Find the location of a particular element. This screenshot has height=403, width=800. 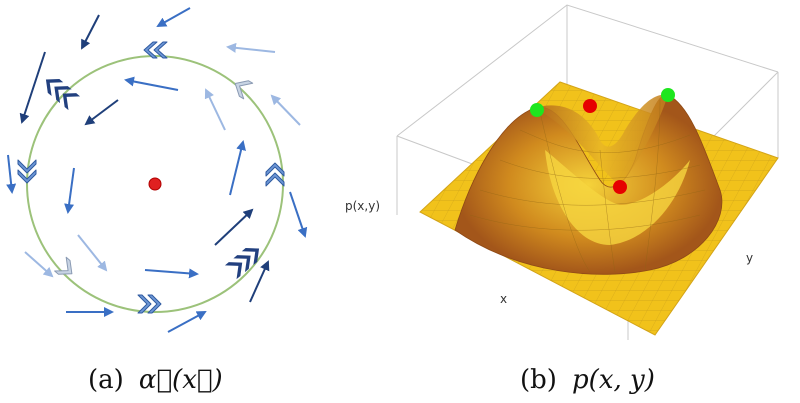

axis-z-label: p(x,y) is located at coordinates (362, 206).